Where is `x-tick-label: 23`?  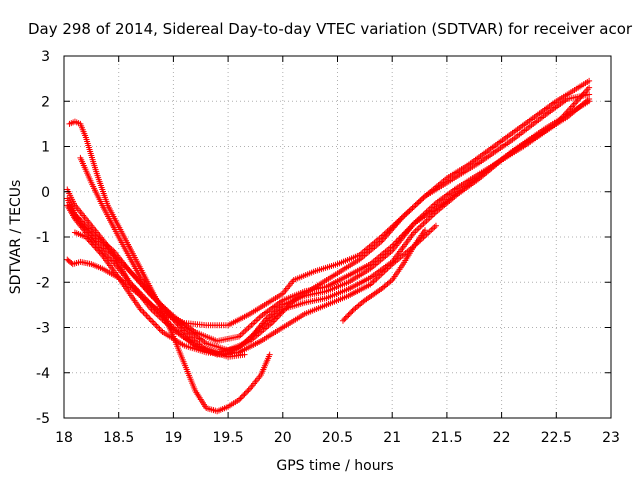 x-tick-label: 23 is located at coordinates (611, 438).